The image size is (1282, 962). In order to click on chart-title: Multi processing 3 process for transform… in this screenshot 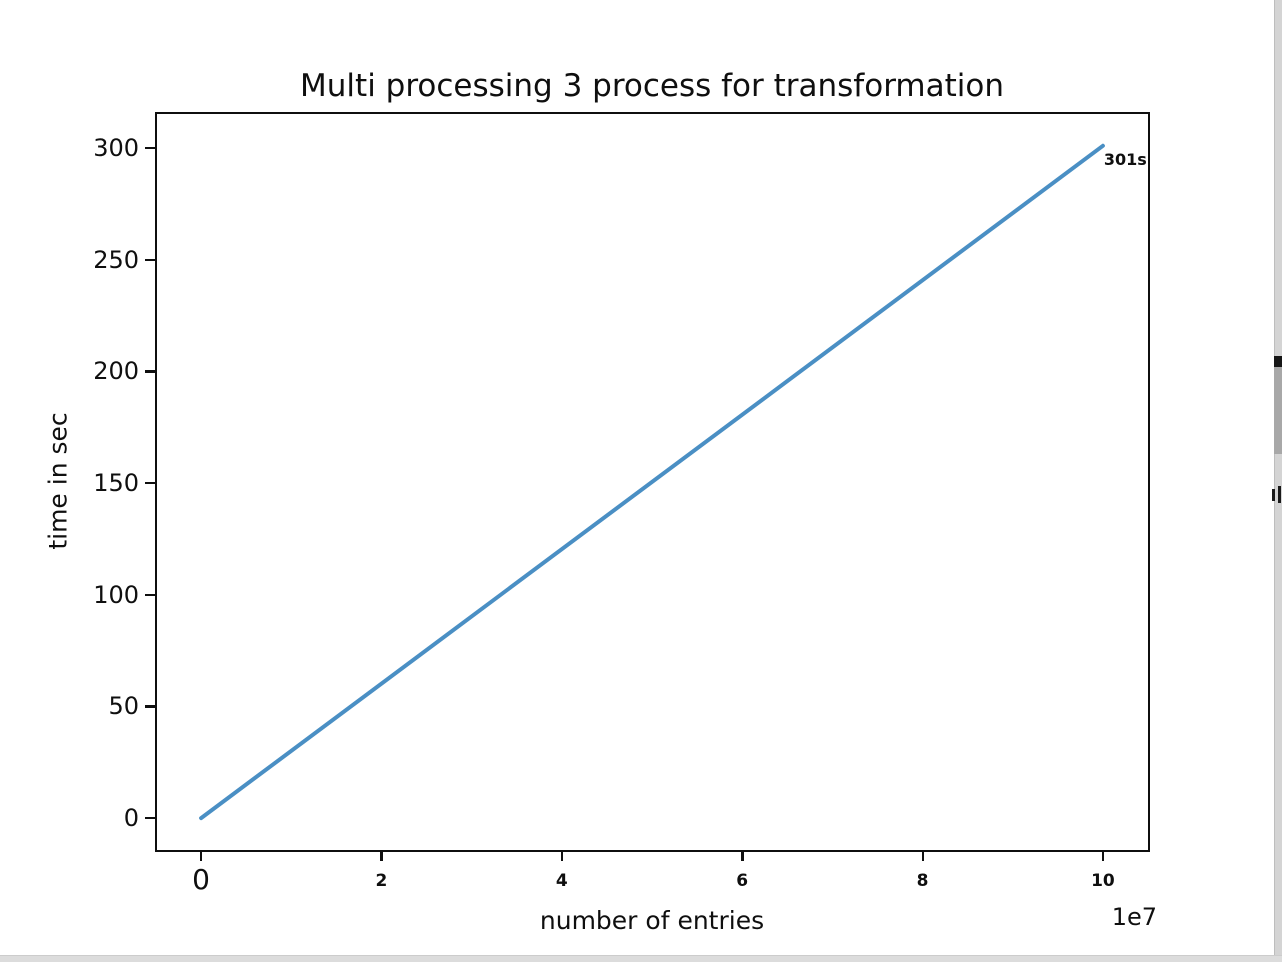, I will do `click(652, 86)`.